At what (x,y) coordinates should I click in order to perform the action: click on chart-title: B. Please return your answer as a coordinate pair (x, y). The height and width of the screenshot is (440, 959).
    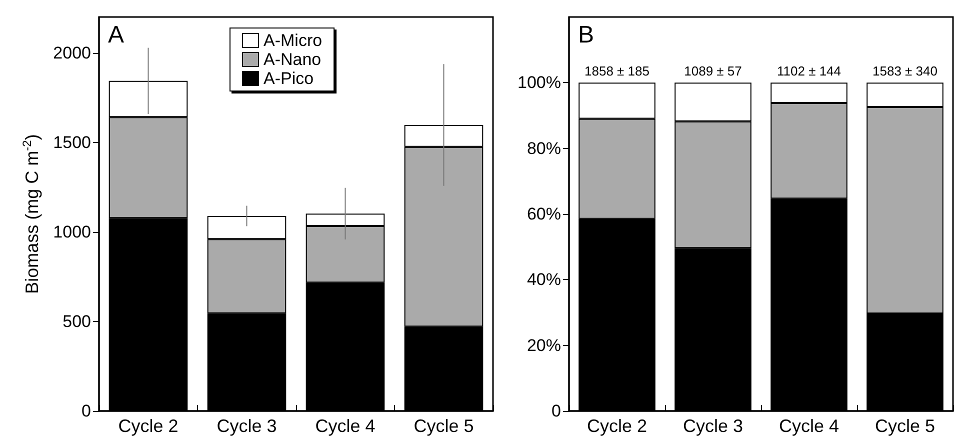
    Looking at the image, I should click on (586, 35).